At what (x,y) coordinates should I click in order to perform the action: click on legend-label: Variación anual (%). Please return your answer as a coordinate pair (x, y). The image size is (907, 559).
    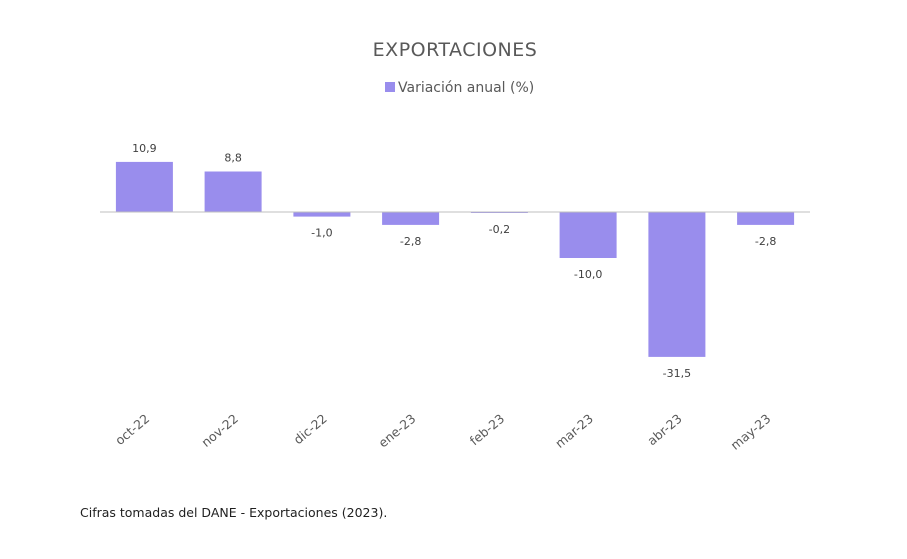
    Looking at the image, I should click on (466, 88).